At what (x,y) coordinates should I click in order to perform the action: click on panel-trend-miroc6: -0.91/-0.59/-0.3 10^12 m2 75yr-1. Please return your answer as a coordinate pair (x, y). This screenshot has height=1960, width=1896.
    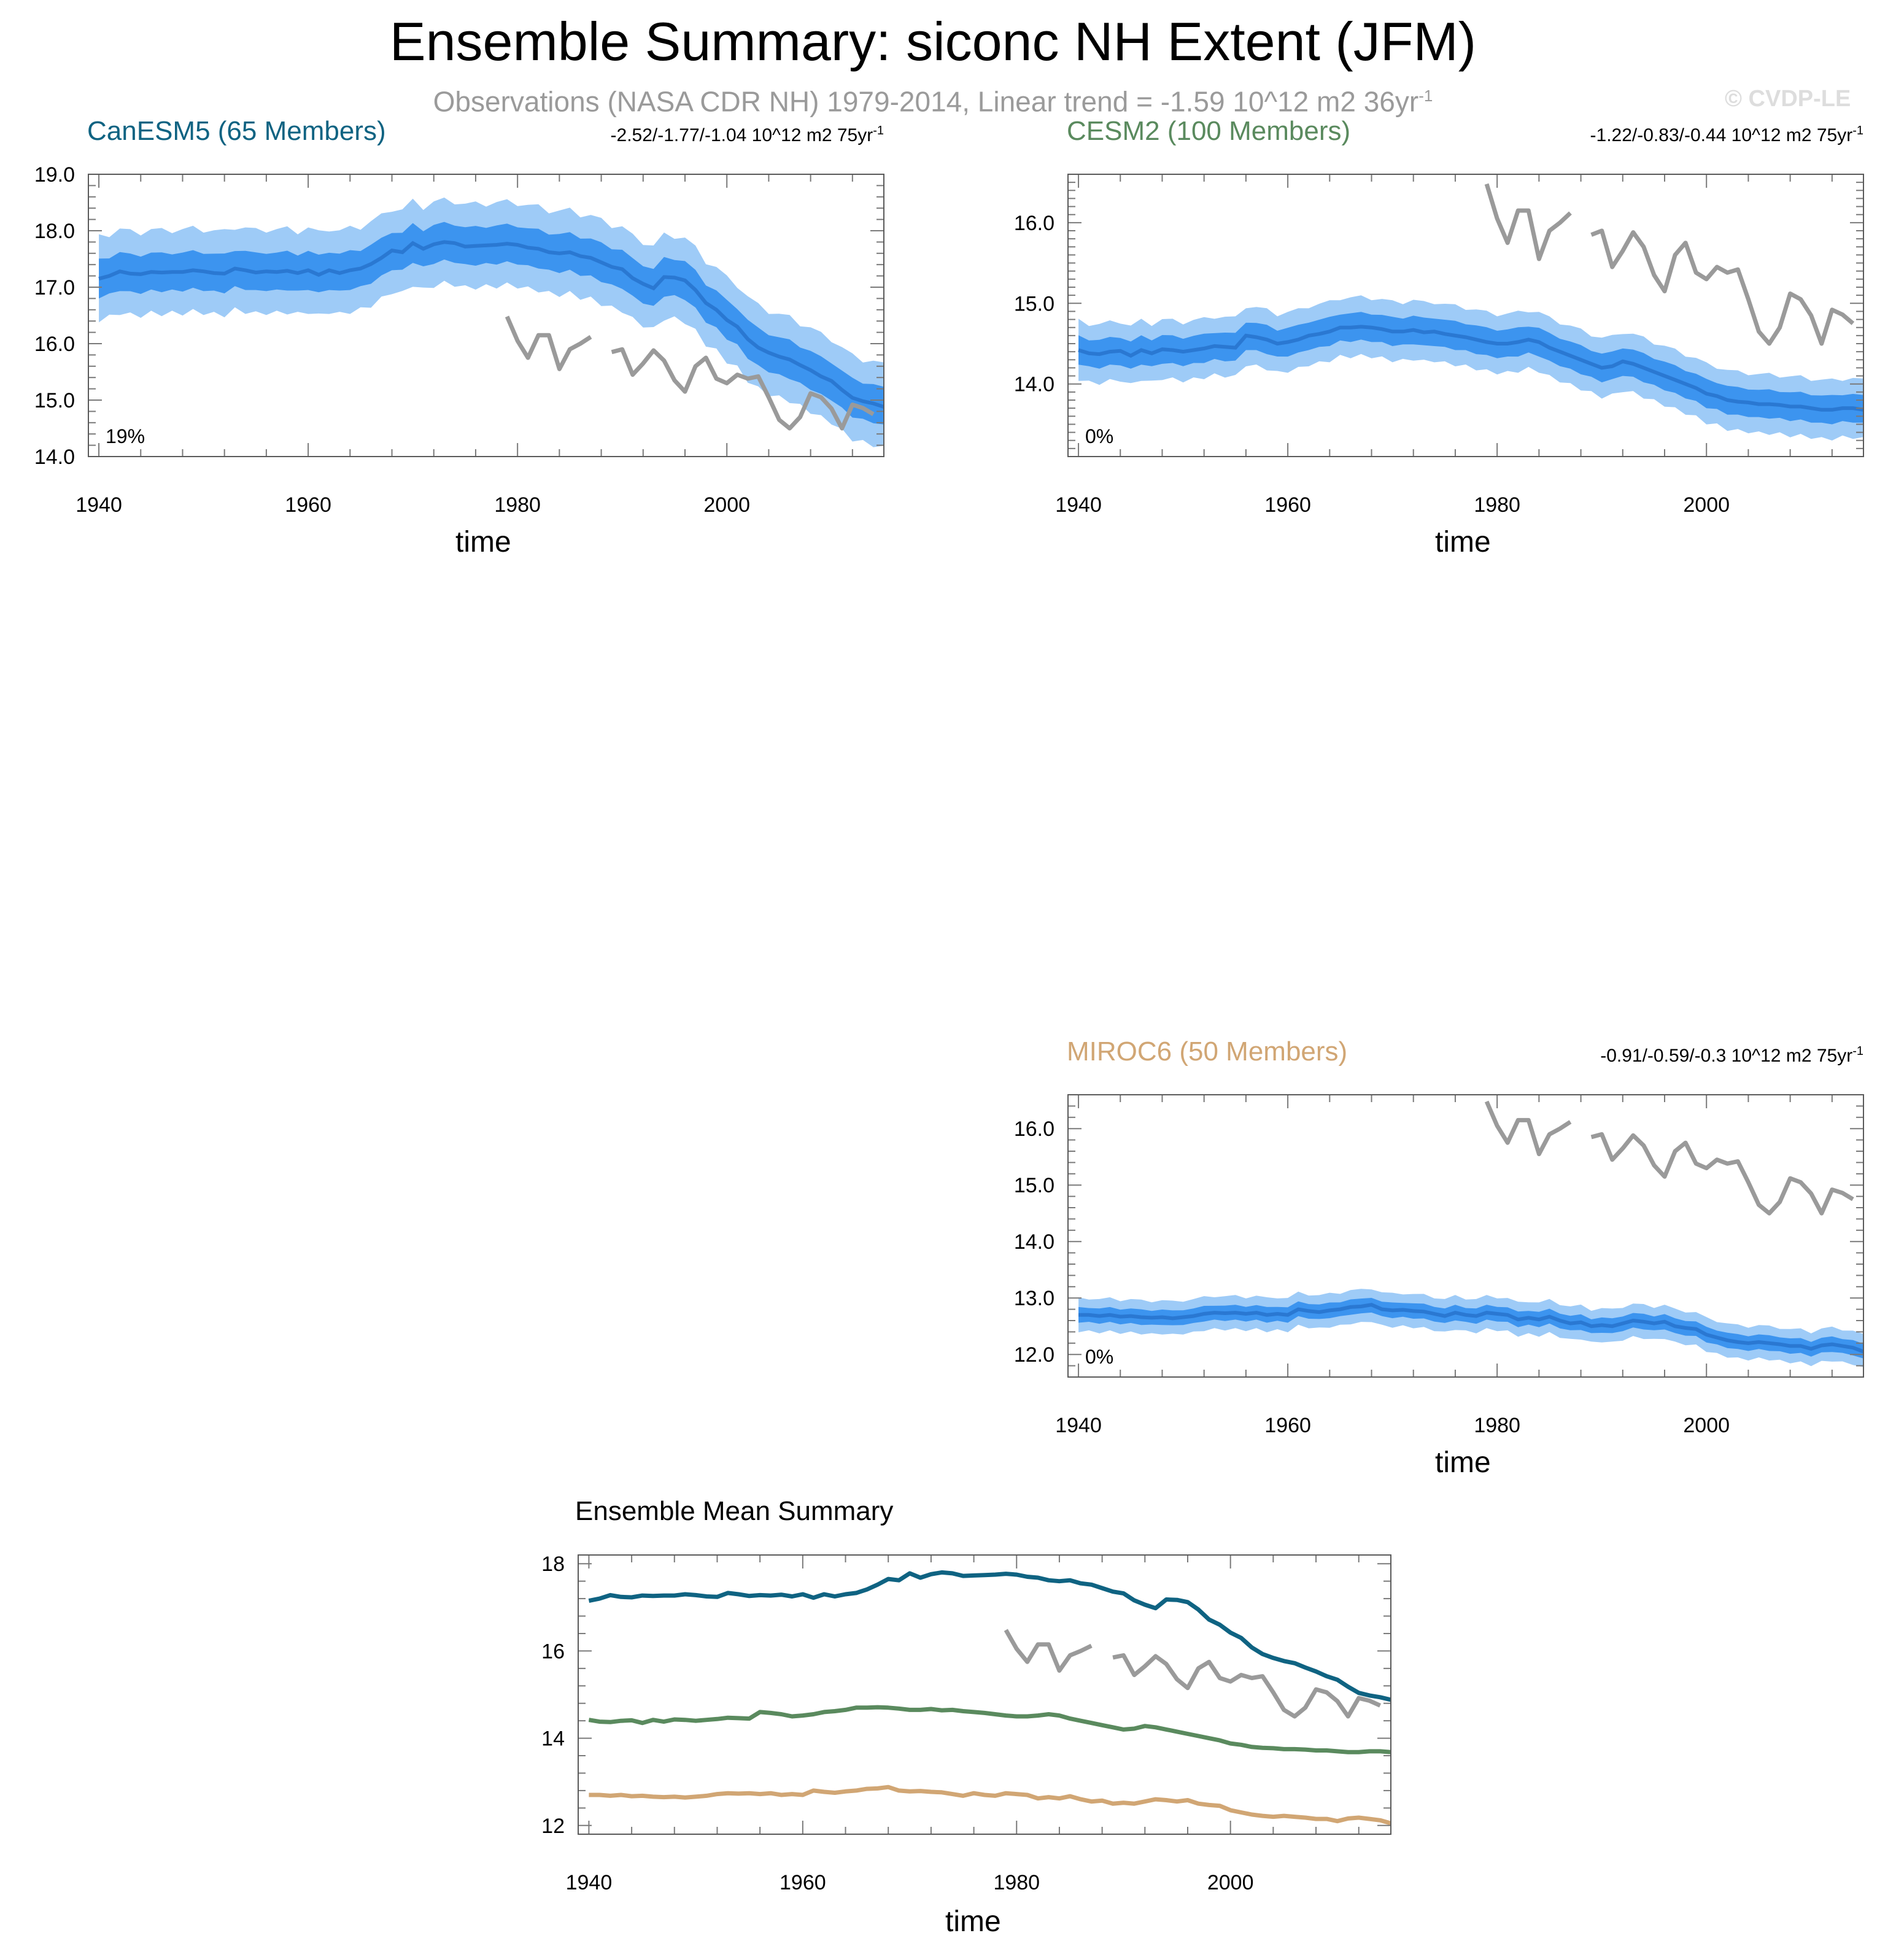
    Looking at the image, I should click on (1689, 1053).